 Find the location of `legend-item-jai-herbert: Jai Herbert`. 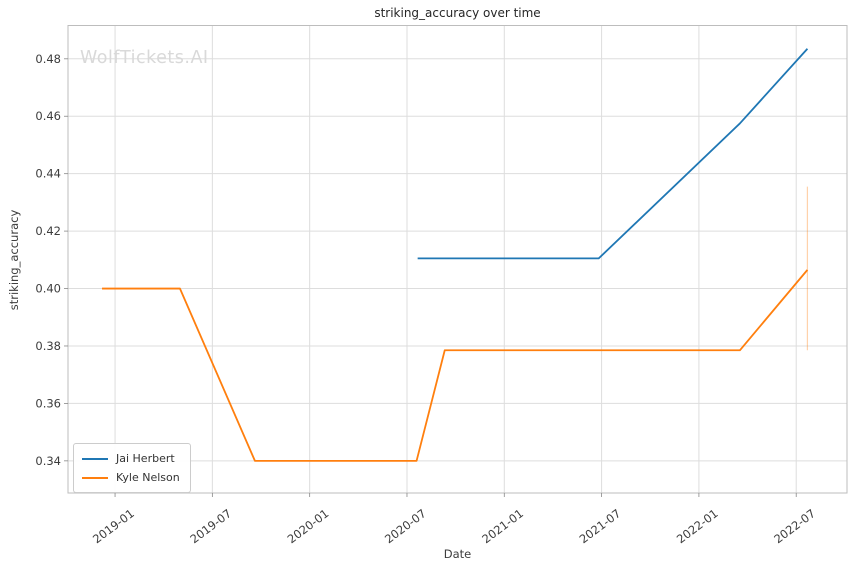

legend-item-jai-herbert: Jai Herbert is located at coordinates (132, 458).